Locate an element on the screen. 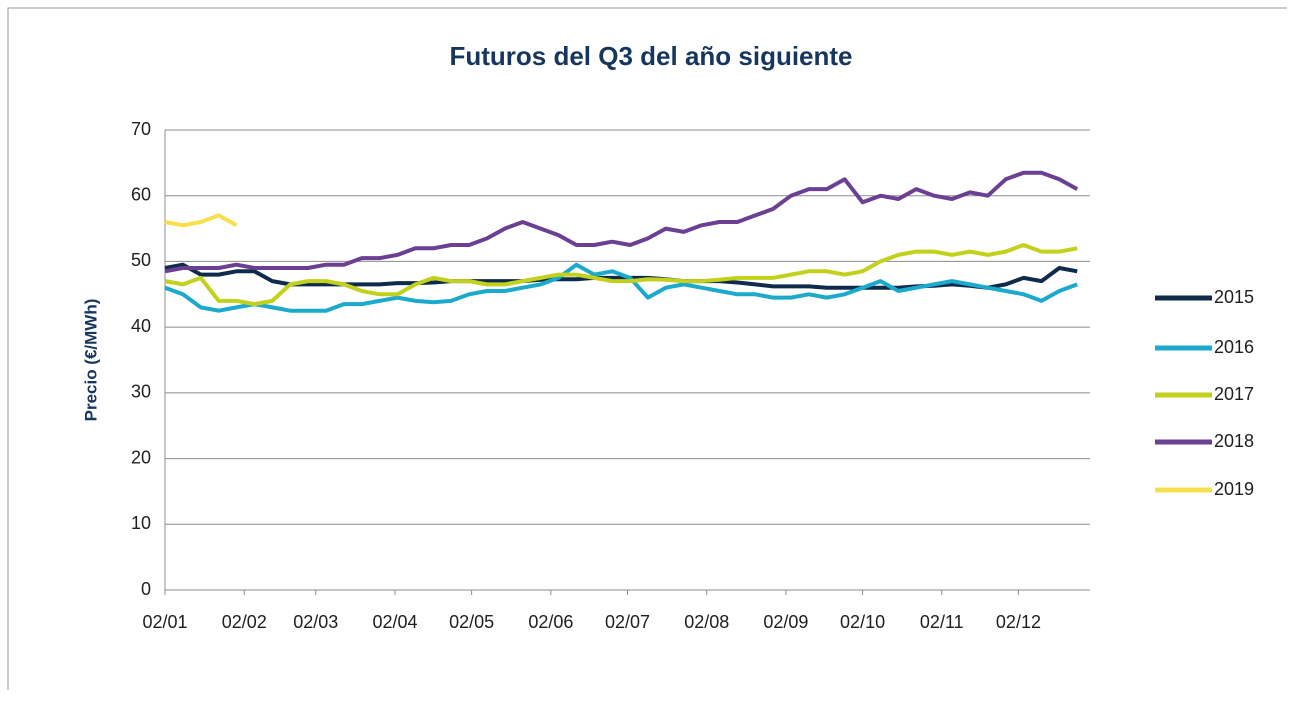  x-tick-label: 02/01 is located at coordinates (164, 622).